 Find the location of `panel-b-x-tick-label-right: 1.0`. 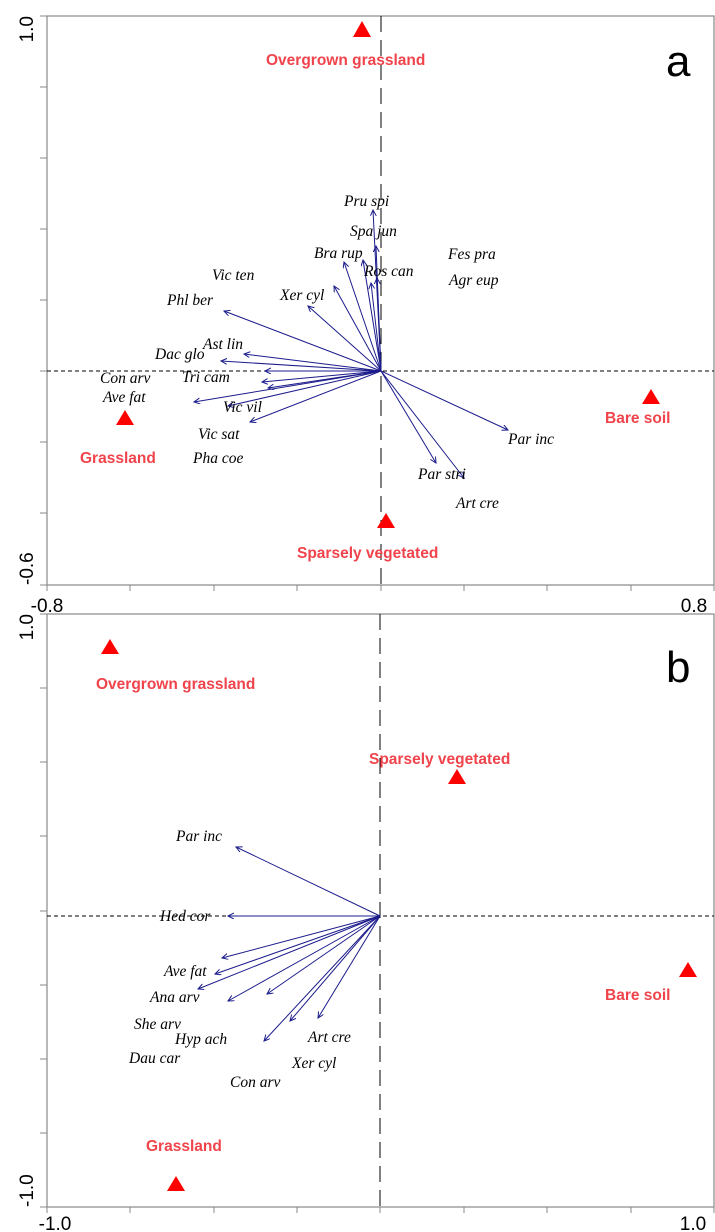

panel-b-x-tick-label-right: 1.0 is located at coordinates (693, 1223).